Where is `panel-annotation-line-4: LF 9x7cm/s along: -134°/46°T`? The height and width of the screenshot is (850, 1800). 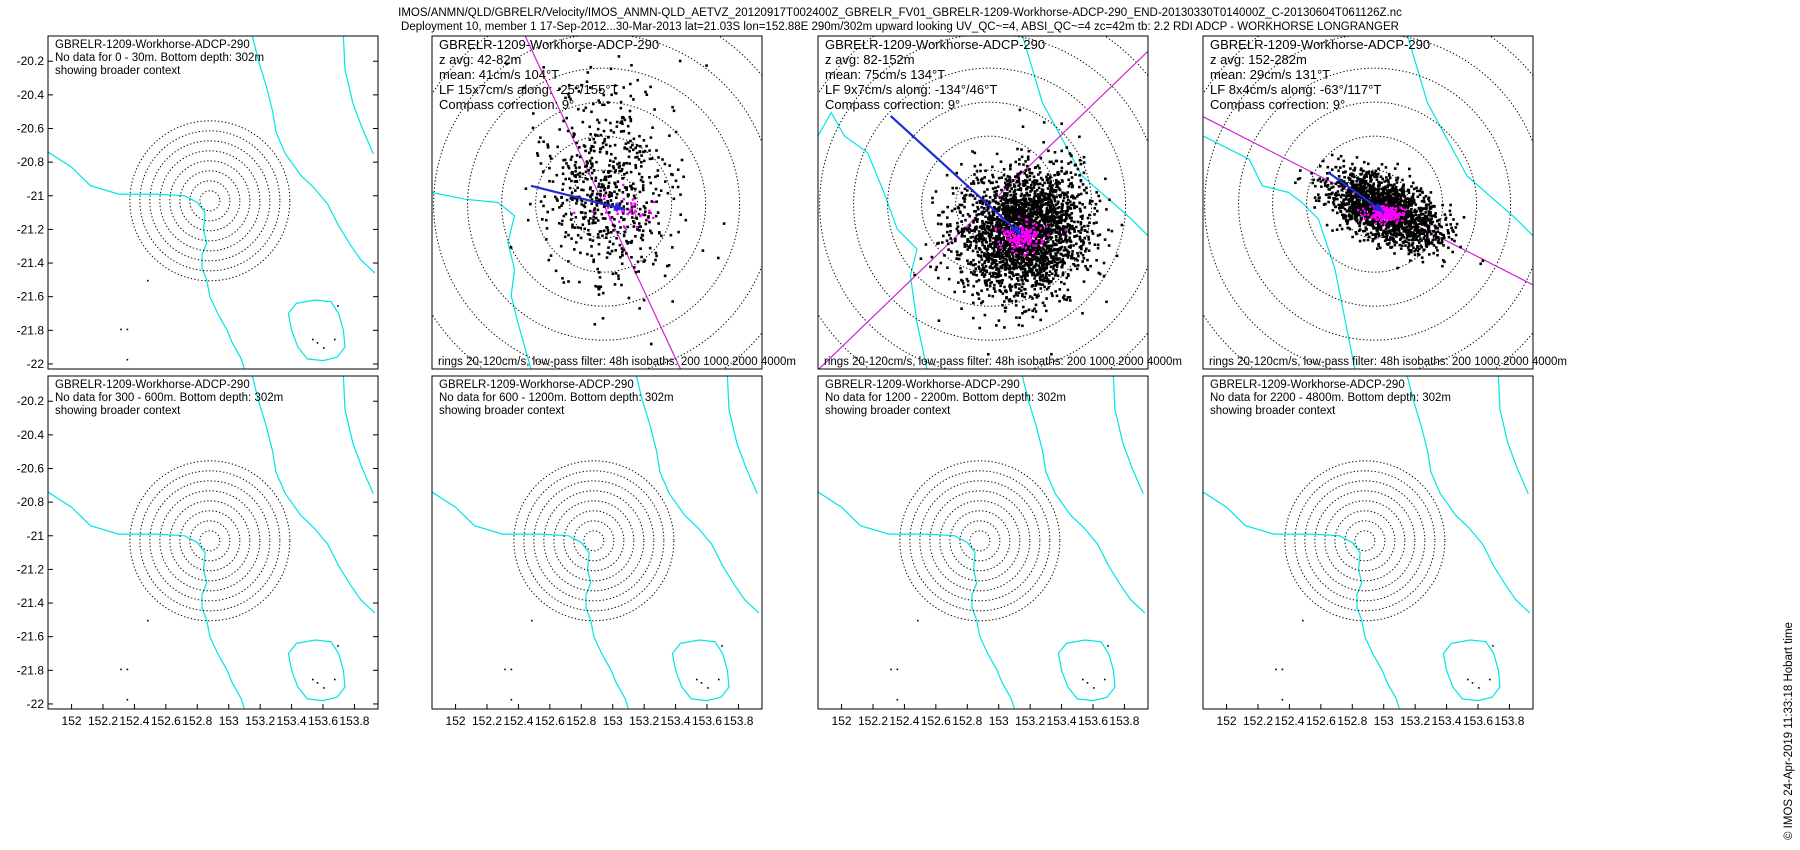 panel-annotation-line-4: LF 9x7cm/s along: -134°/46°T is located at coordinates (911, 89).